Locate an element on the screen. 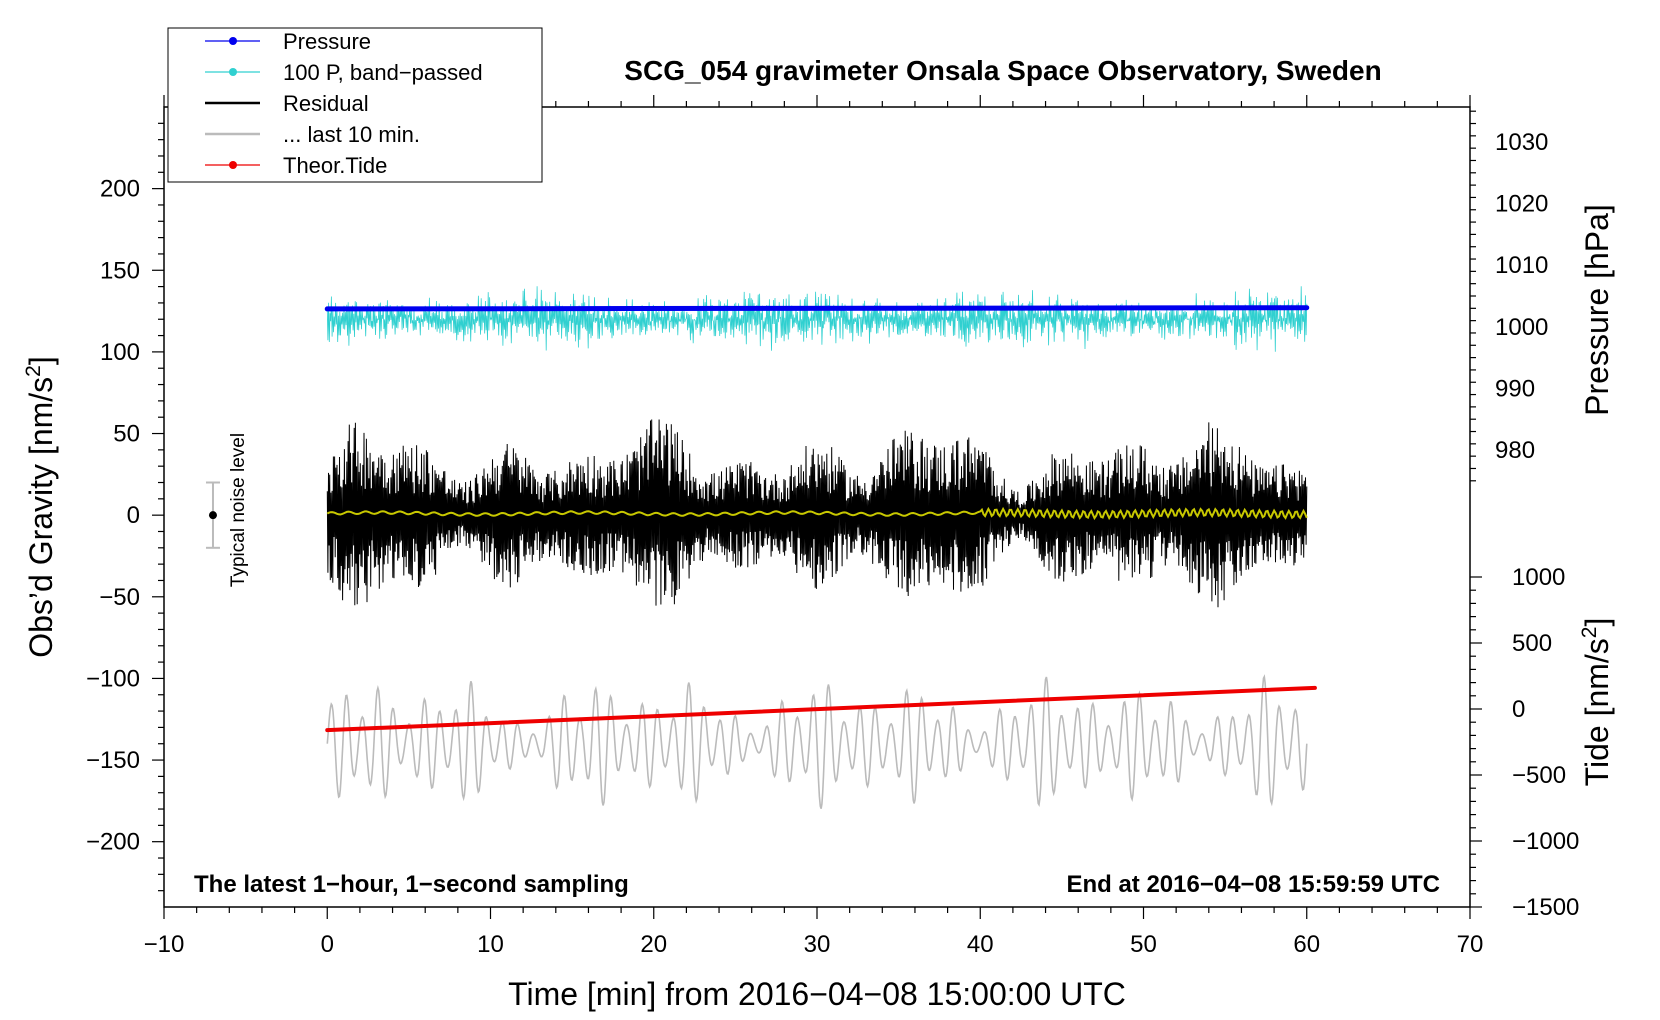  x-tick-label: 70 is located at coordinates (1470, 944).